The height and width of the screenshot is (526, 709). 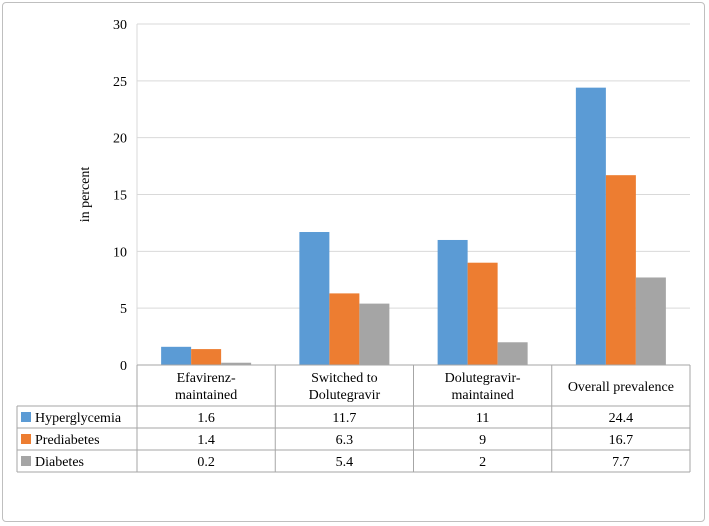 What do you see at coordinates (206, 378) in the screenshot?
I see `category-label-1-line-1: Efavirenz-` at bounding box center [206, 378].